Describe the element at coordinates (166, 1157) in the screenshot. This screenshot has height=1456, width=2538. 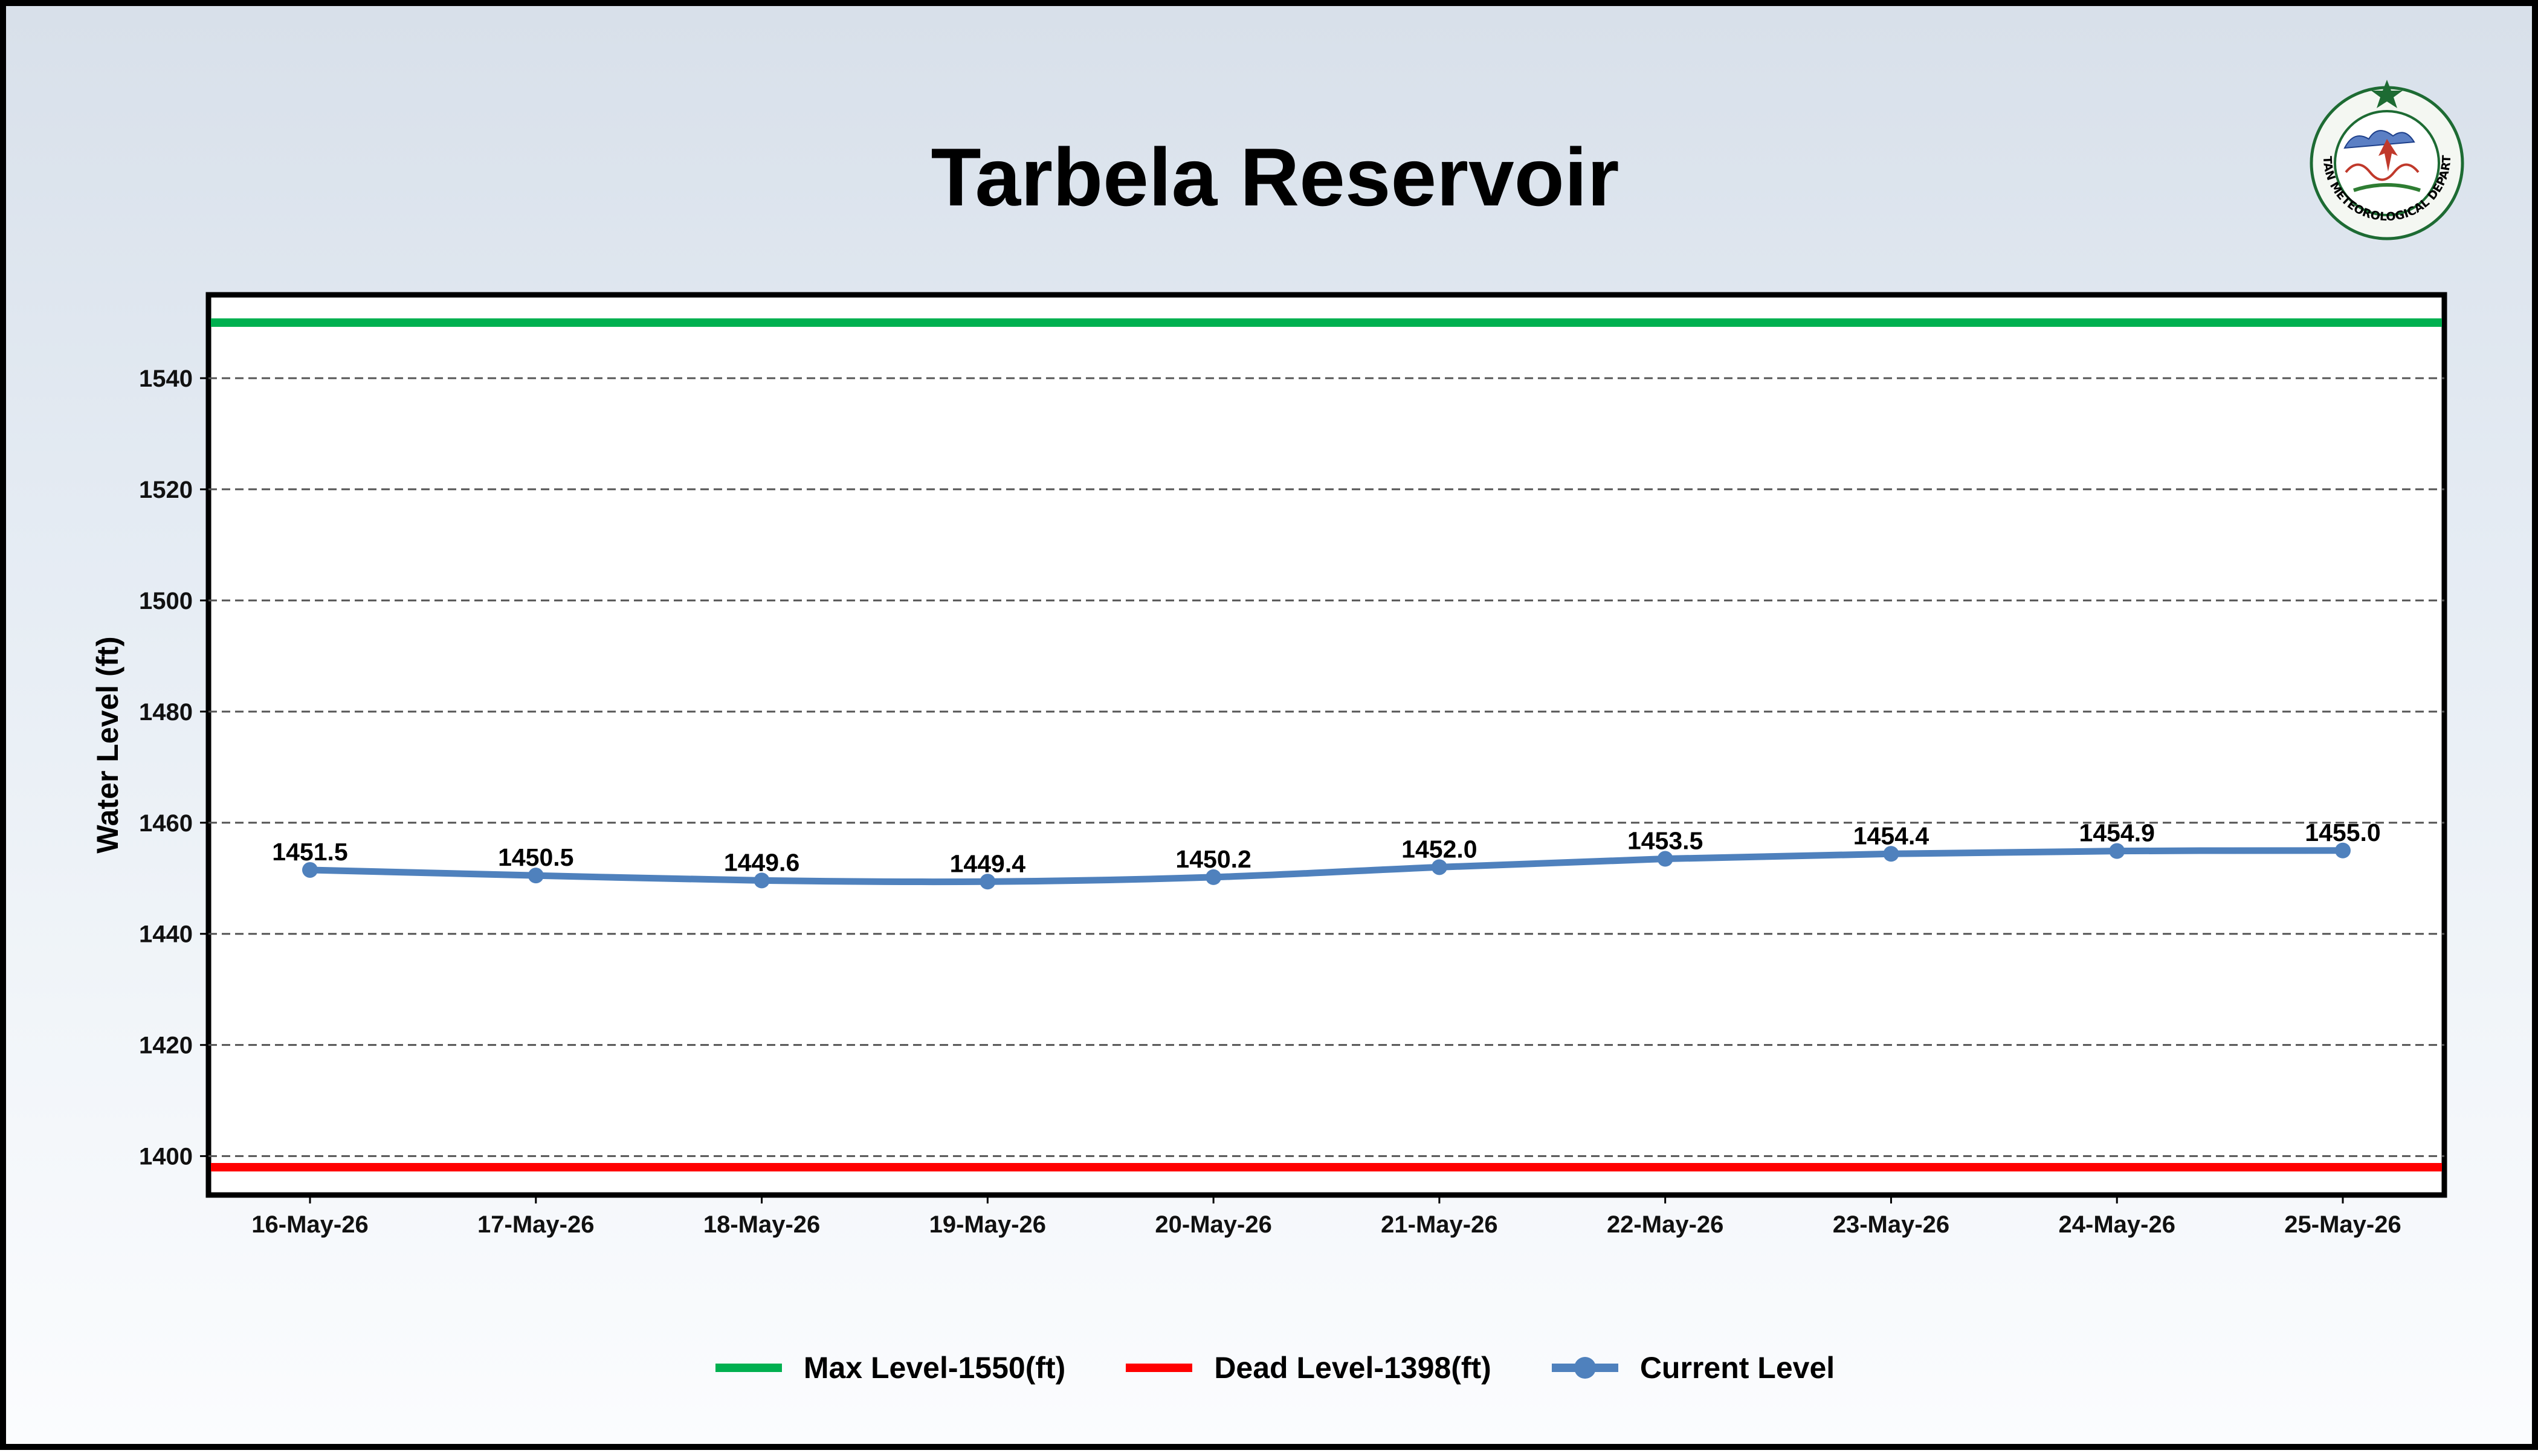
I see `y-tick-label-1400: 1400` at that location.